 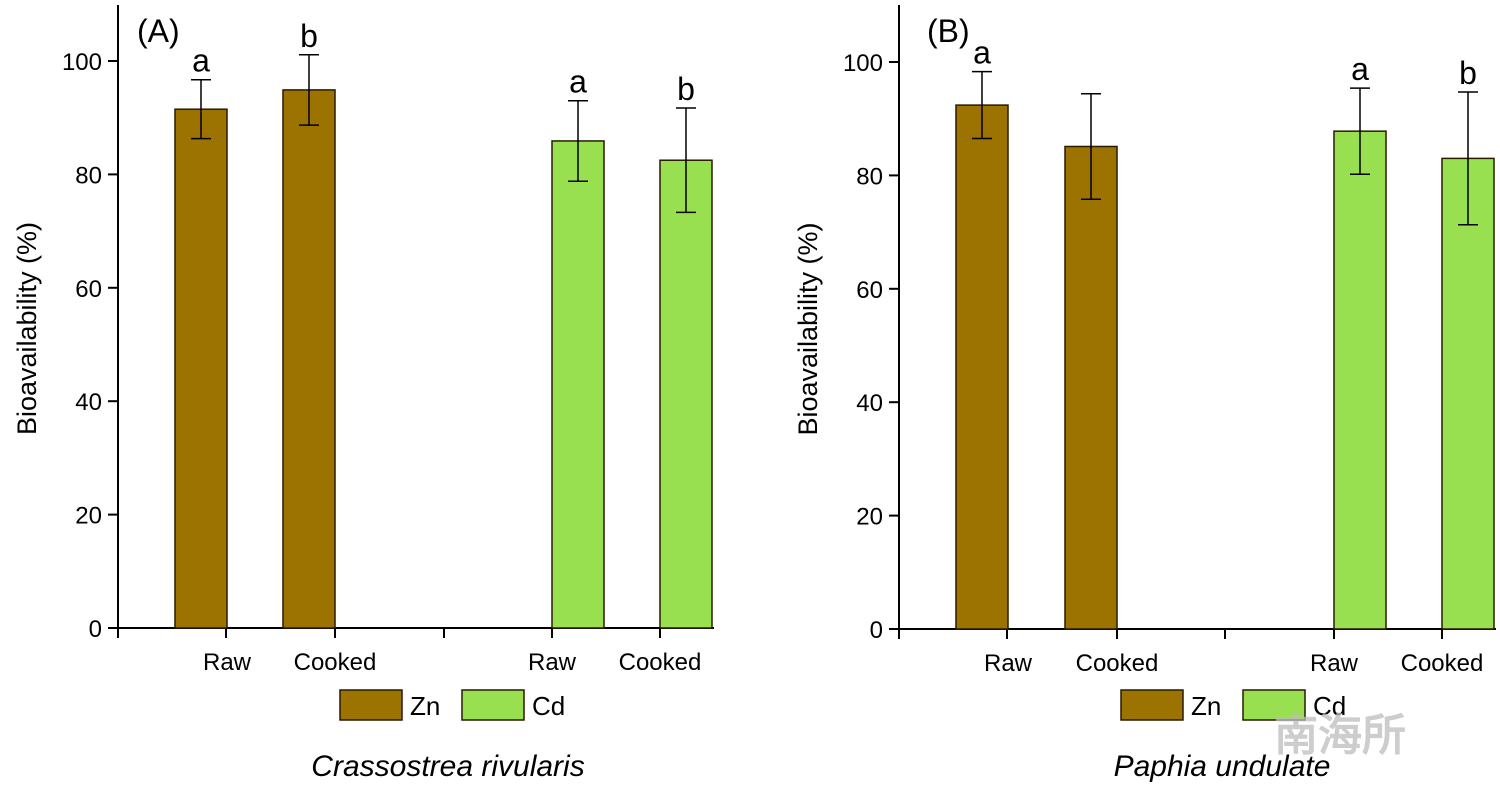 What do you see at coordinates (447, 766) in the screenshot?
I see `x-axis-label: Crassostrea rivularis` at bounding box center [447, 766].